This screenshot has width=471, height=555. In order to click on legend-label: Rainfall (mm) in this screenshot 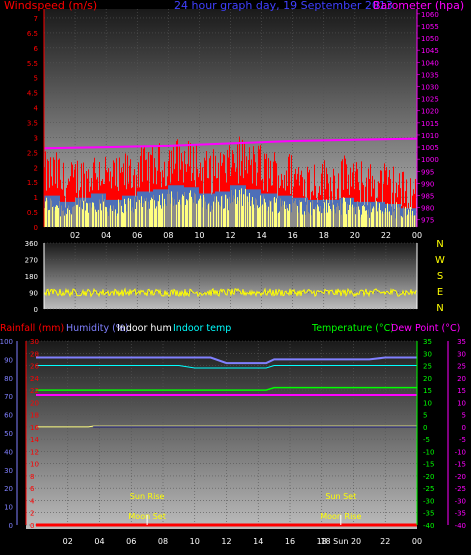, I will do `click(32, 328)`.